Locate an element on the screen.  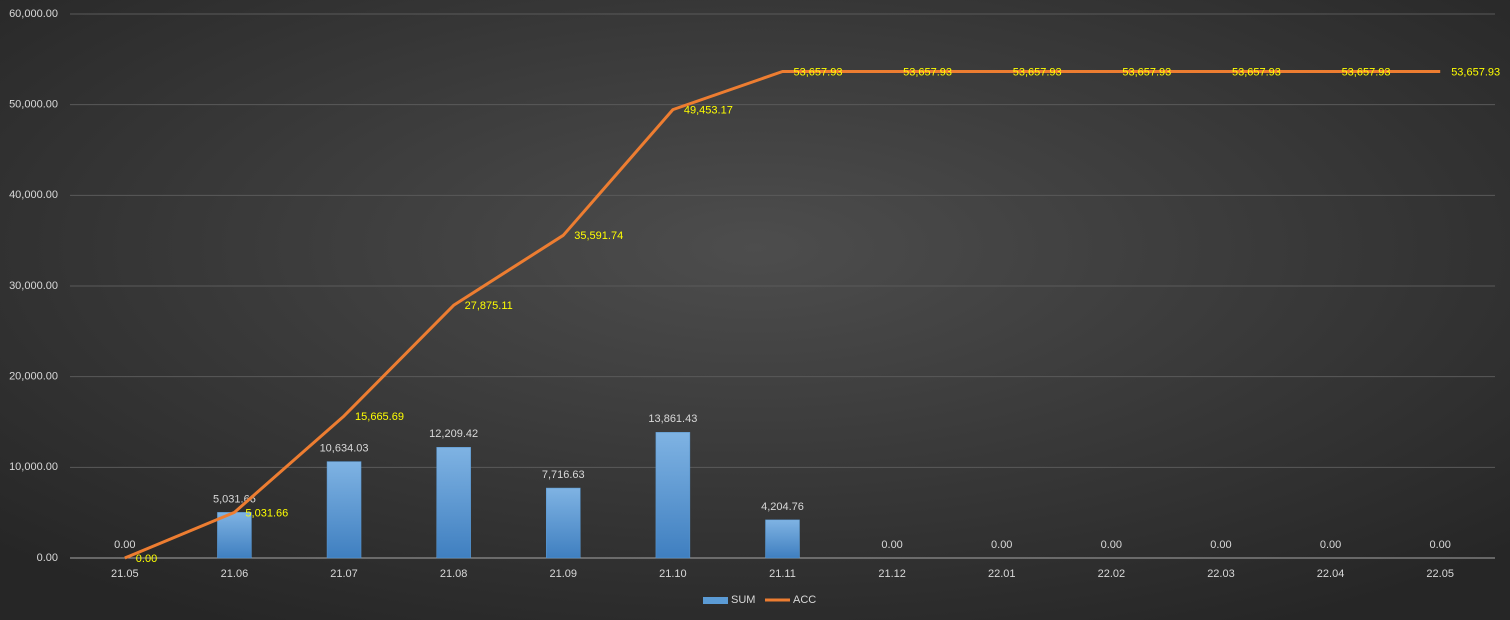
x-tick-label: 22.02 is located at coordinates (1112, 574).